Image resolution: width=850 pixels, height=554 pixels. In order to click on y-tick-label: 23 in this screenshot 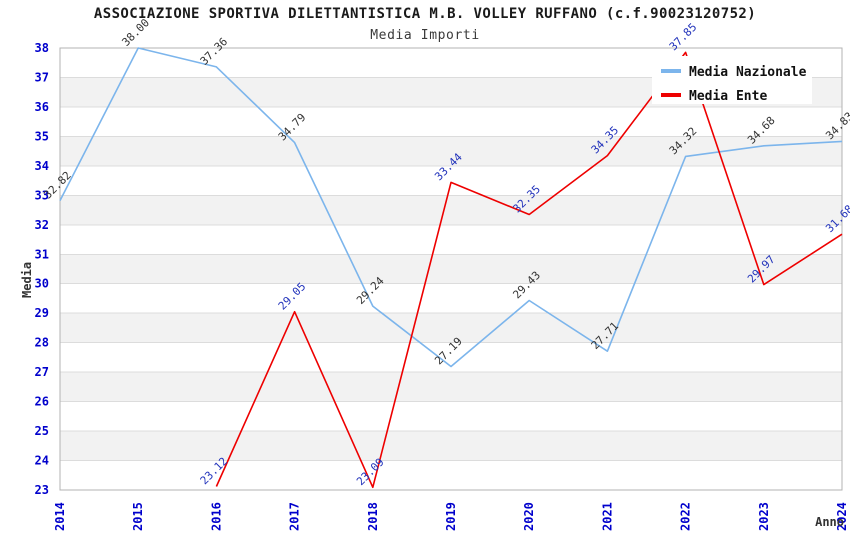, I will do `click(42, 490)`.